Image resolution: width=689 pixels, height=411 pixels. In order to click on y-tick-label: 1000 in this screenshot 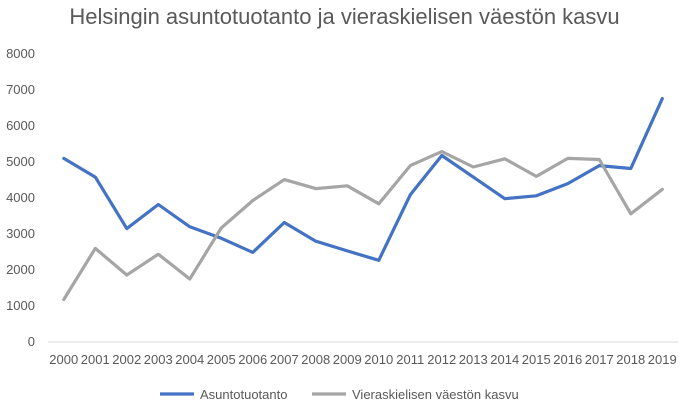, I will do `click(20, 305)`.